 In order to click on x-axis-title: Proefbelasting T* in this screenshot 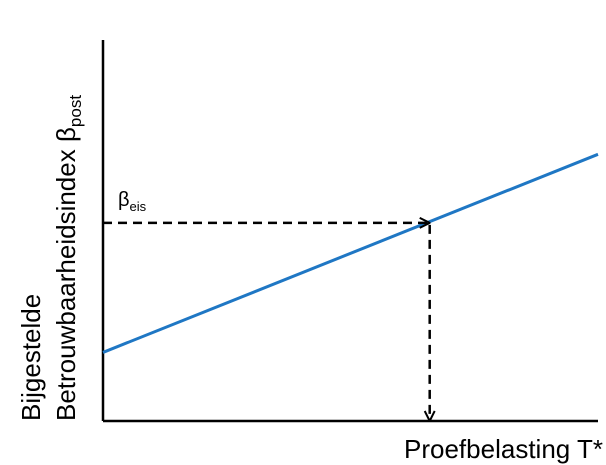, I will do `click(503, 449)`.